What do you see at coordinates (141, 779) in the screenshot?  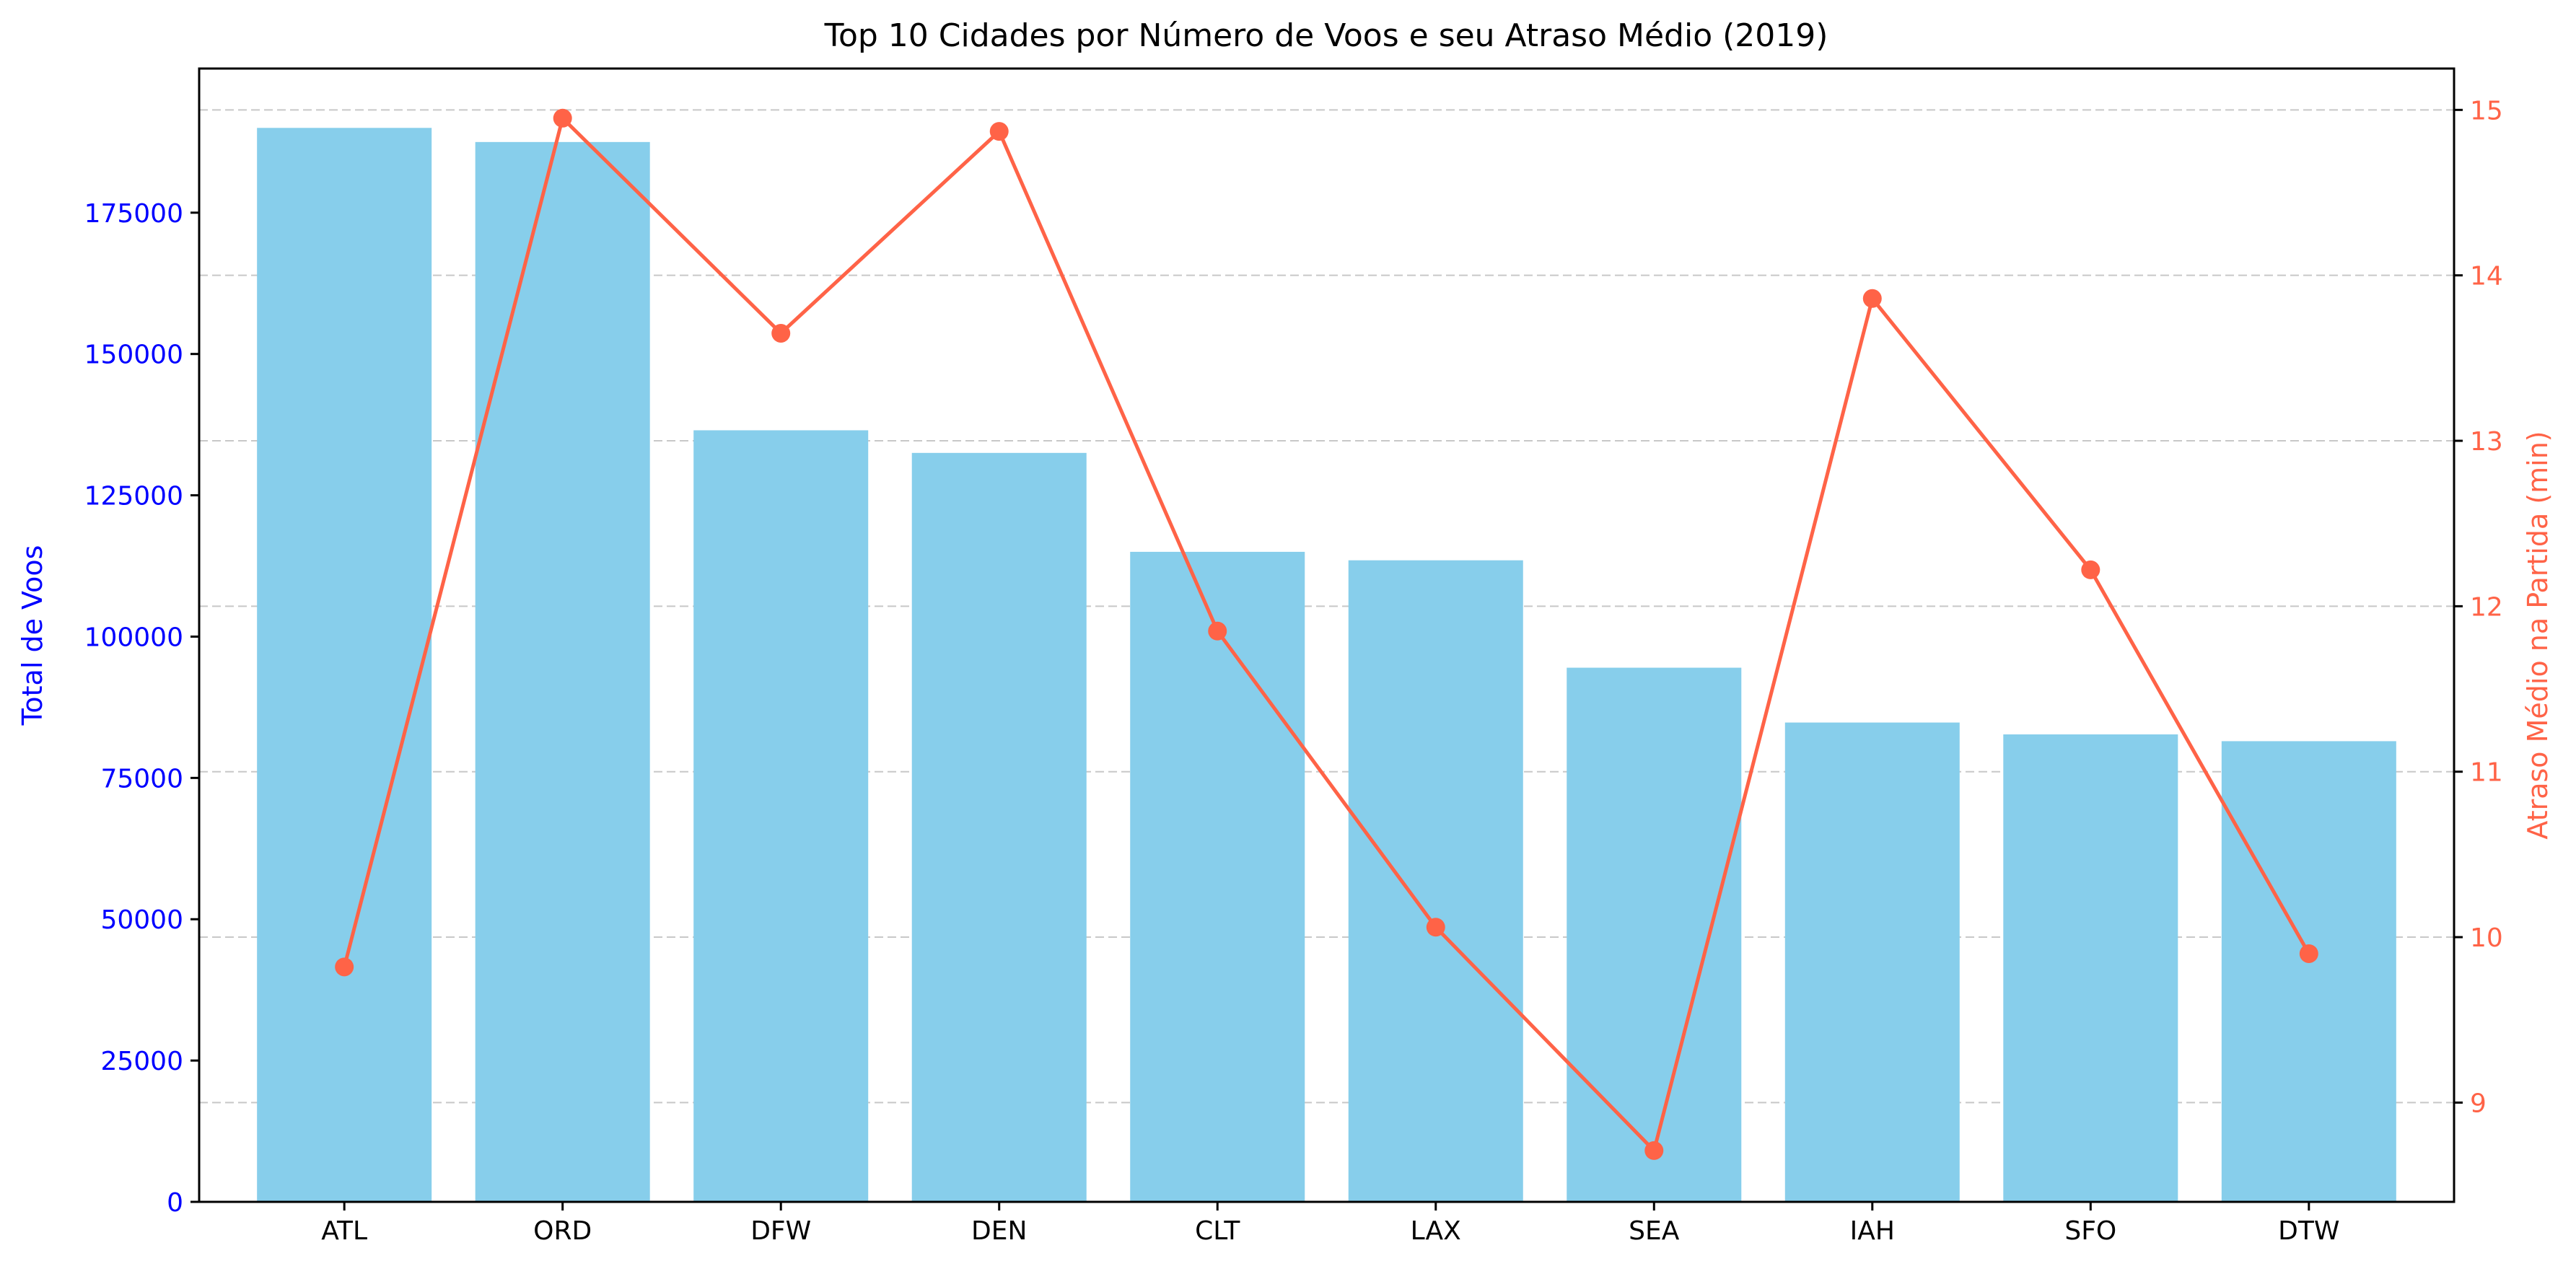 I see `left-tick-label: 75000` at bounding box center [141, 779].